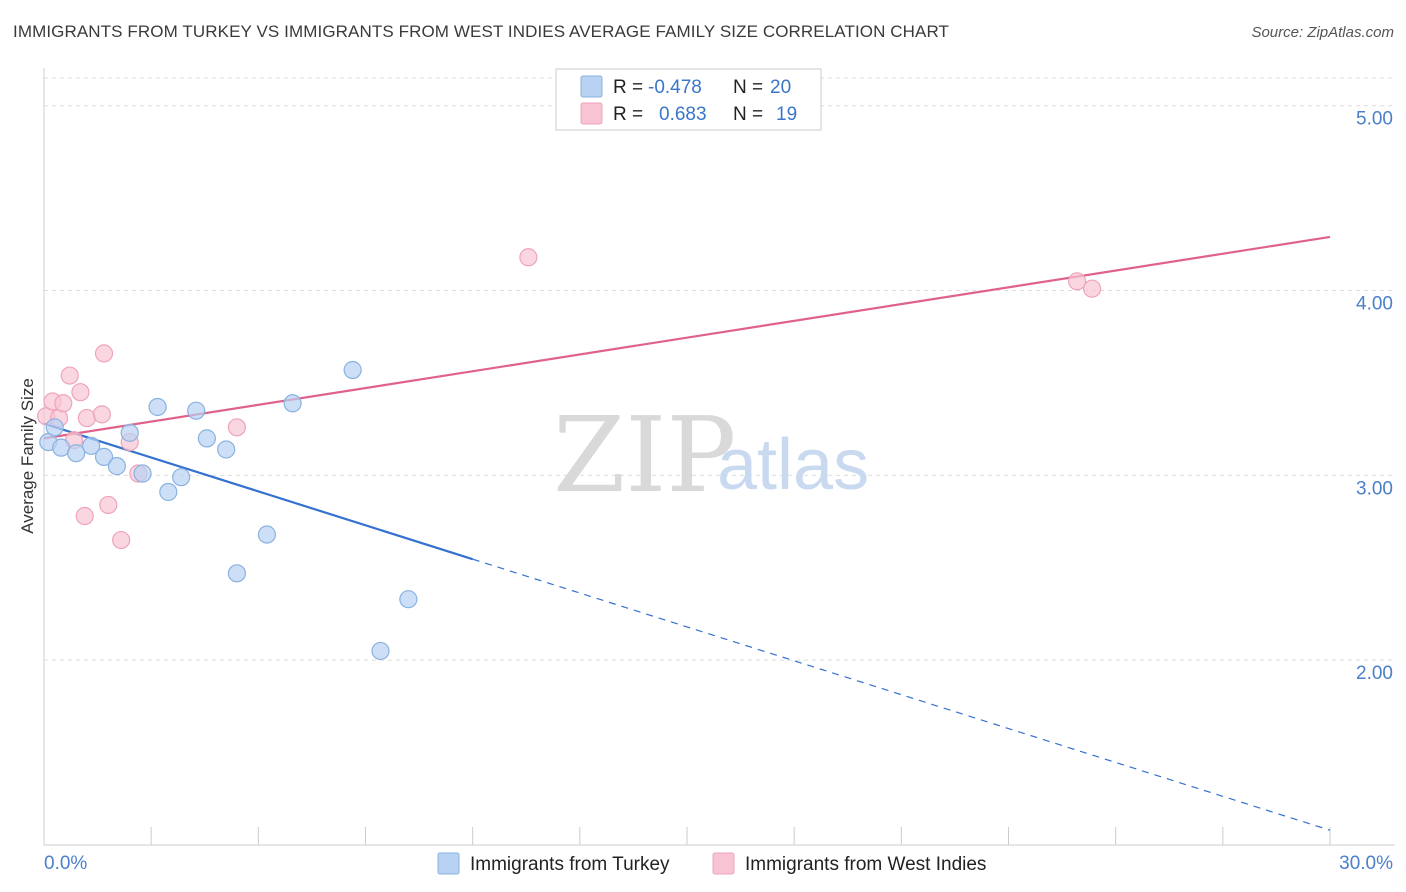 This screenshot has height=892, width=1406. I want to click on x-tick-label-end: 30.0%, so click(1366, 863).